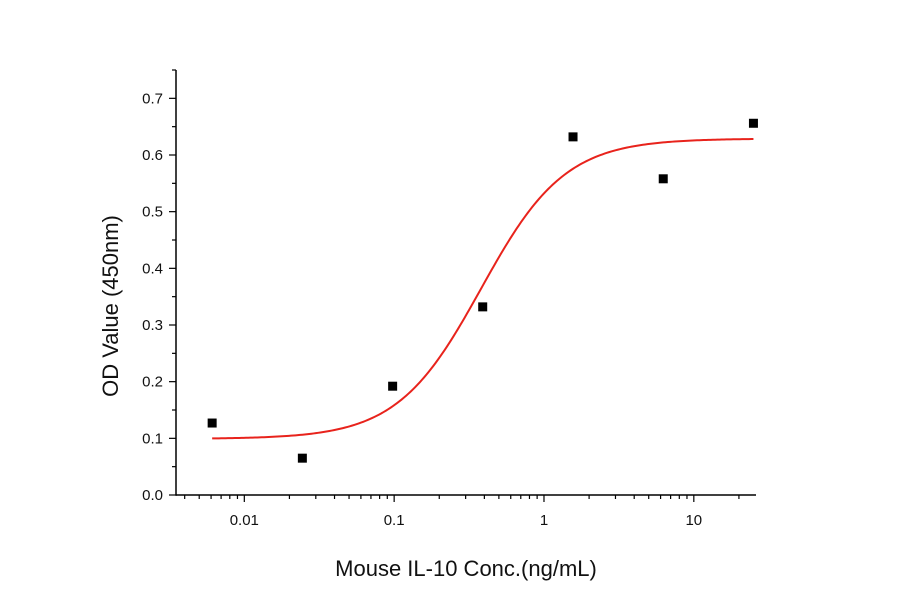 The width and height of the screenshot is (900, 594). What do you see at coordinates (693, 520) in the screenshot?
I see `x-tick-label: 10` at bounding box center [693, 520].